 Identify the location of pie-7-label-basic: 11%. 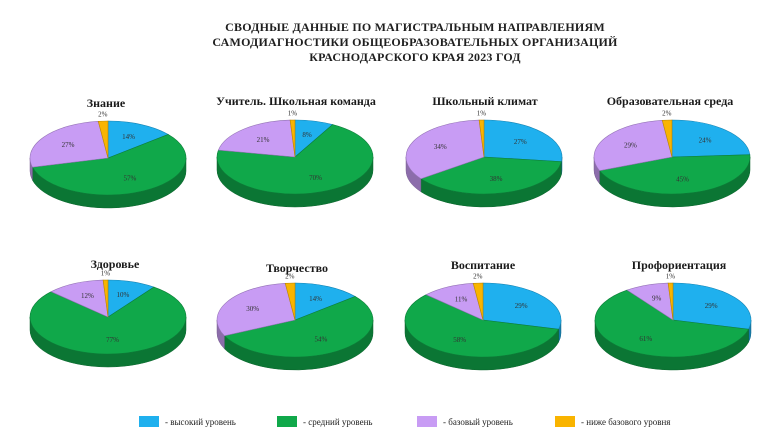
(461, 300).